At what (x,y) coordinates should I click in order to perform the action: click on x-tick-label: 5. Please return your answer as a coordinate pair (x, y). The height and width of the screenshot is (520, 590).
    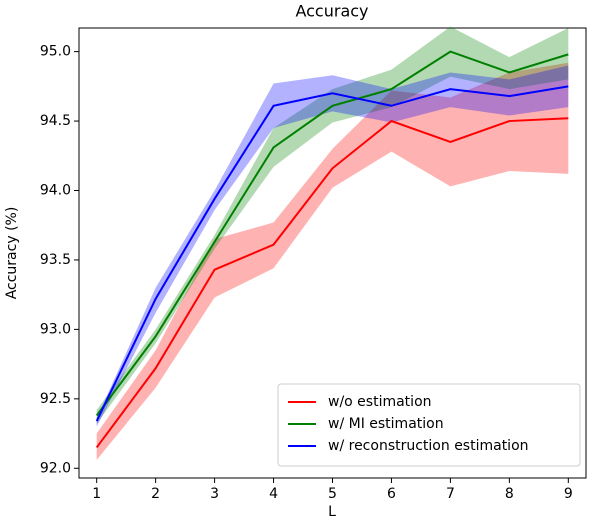
    Looking at the image, I should click on (332, 494).